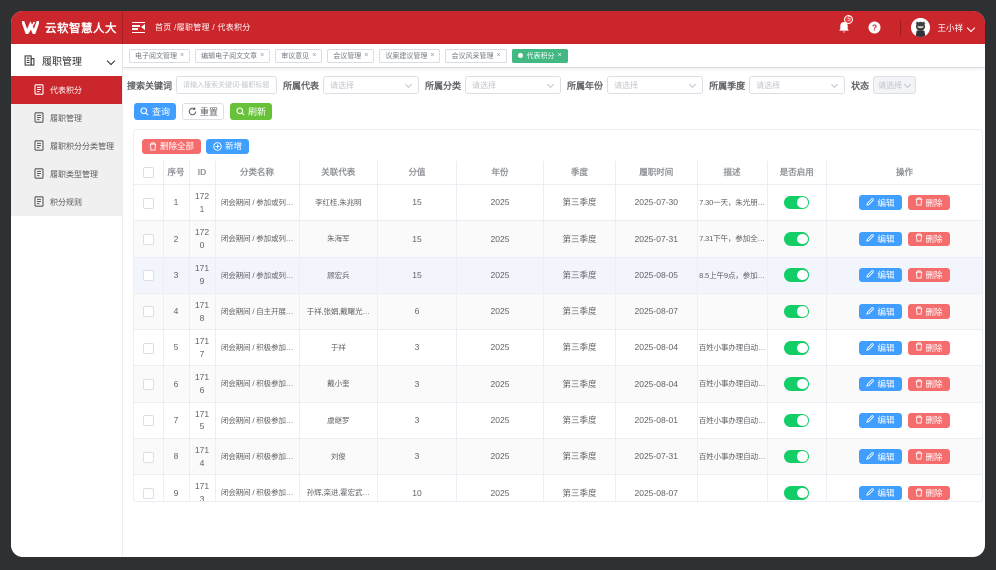  Describe the element at coordinates (921, 27) in the screenshot. I see `avatar` at that location.